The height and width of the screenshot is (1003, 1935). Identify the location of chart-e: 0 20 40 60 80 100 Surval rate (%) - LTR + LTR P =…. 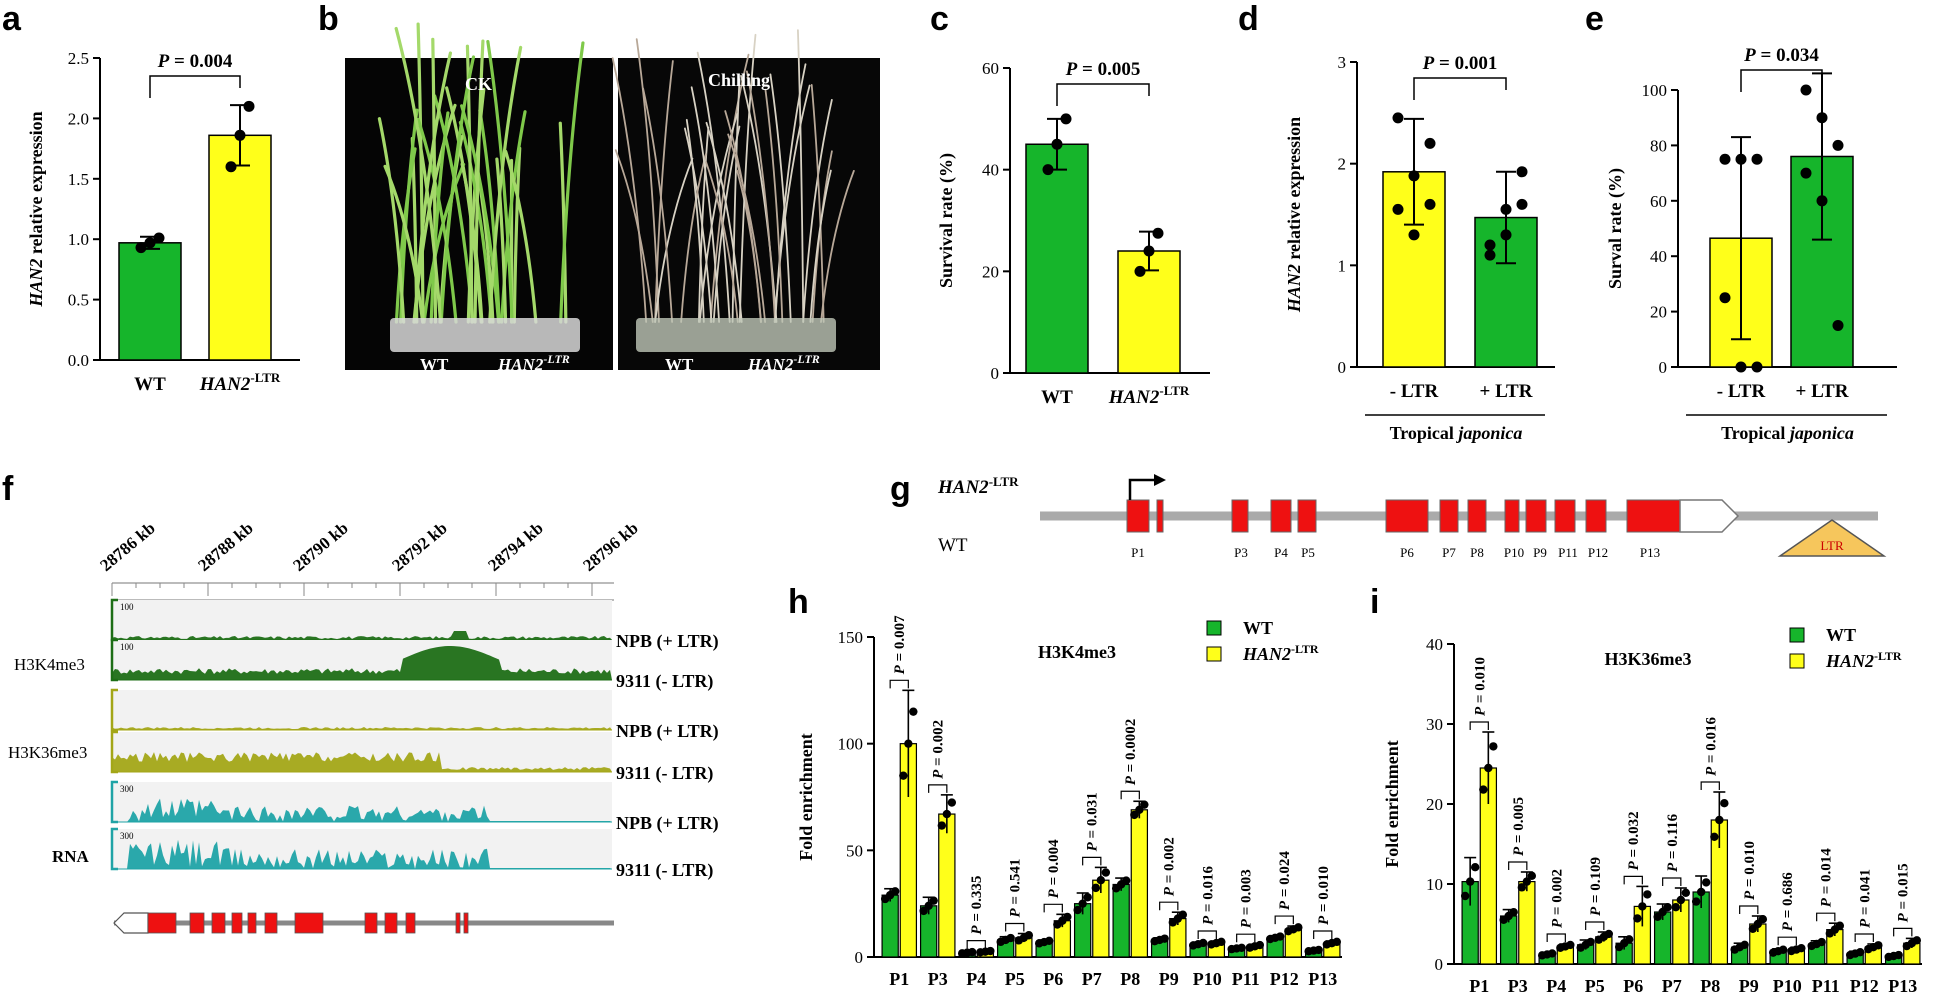
(1751, 244).